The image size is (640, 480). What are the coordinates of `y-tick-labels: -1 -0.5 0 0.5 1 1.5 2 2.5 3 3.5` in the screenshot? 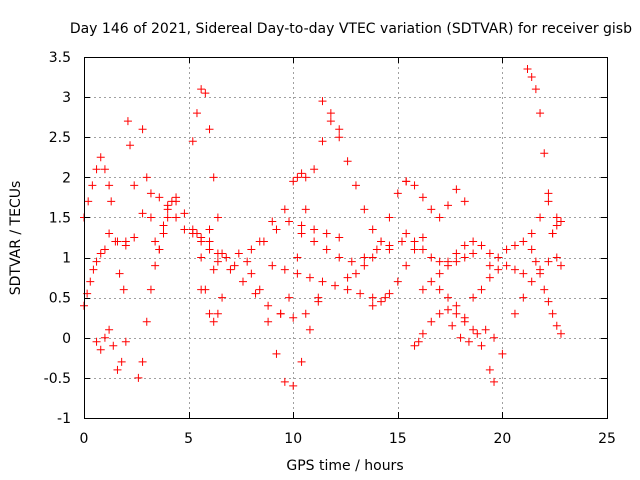 It's located at (57, 238).